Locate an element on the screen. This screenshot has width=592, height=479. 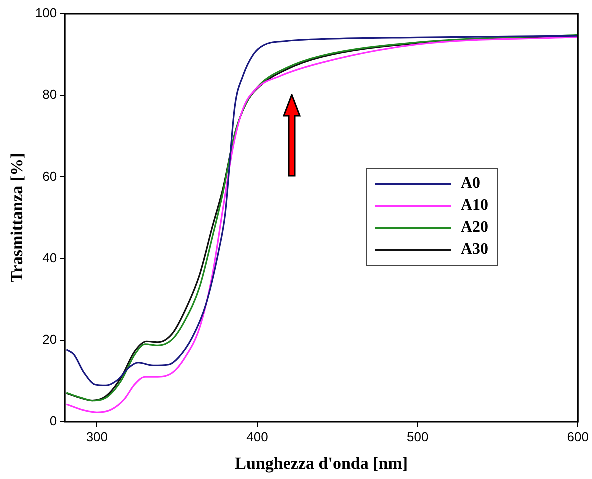
y-axis-title: Trasmittanza [%] is located at coordinates (17, 218).